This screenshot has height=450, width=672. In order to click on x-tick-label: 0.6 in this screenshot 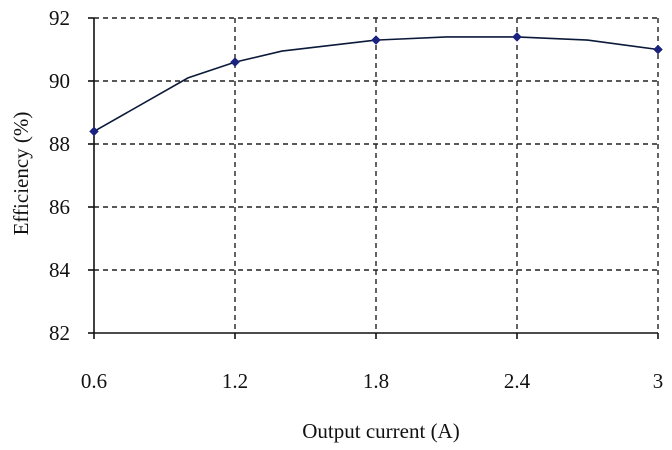, I will do `click(94, 381)`.